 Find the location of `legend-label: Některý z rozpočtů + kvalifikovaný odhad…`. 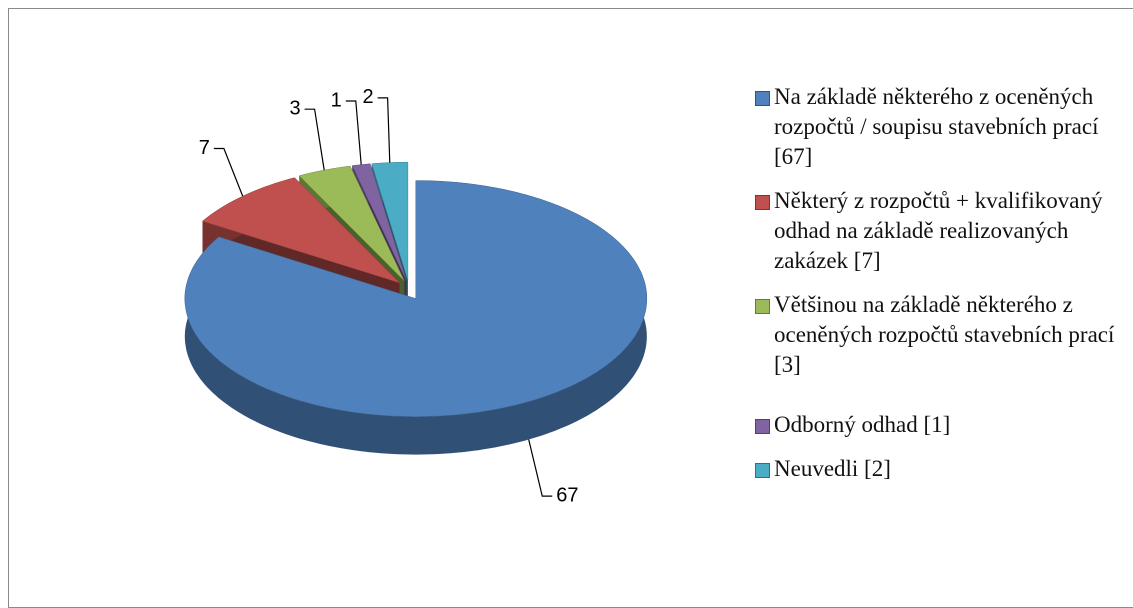

legend-label: Některý z rozpočtů + kvalifikovaný odhad… is located at coordinates (938, 230).